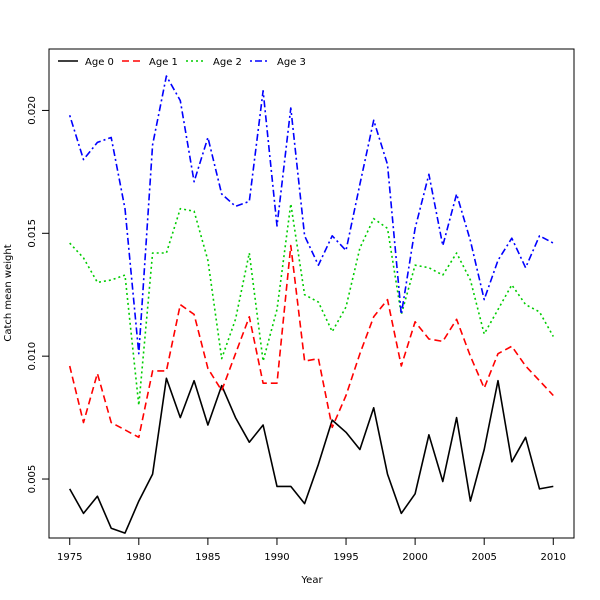  I want to click on legend: Age 0 Age 1 Age 2 Age 3, so click(182, 62).